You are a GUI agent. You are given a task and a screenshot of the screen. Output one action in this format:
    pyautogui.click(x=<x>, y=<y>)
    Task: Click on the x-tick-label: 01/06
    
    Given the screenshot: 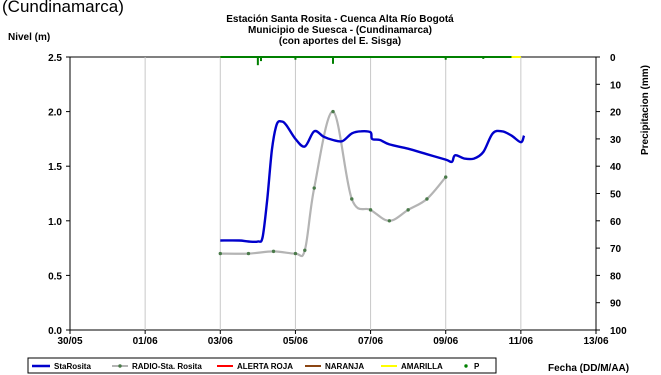 What is the action you would take?
    pyautogui.click(x=145, y=341)
    